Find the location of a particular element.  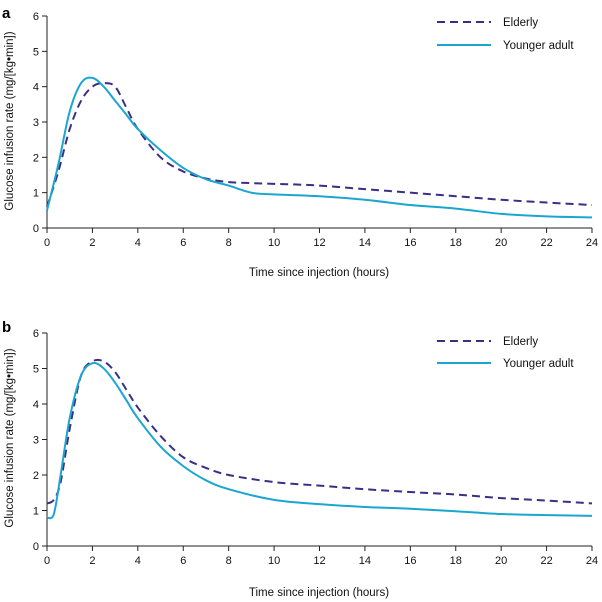

panel-a-legend: Elderly Younger adult is located at coordinates (505, 34).